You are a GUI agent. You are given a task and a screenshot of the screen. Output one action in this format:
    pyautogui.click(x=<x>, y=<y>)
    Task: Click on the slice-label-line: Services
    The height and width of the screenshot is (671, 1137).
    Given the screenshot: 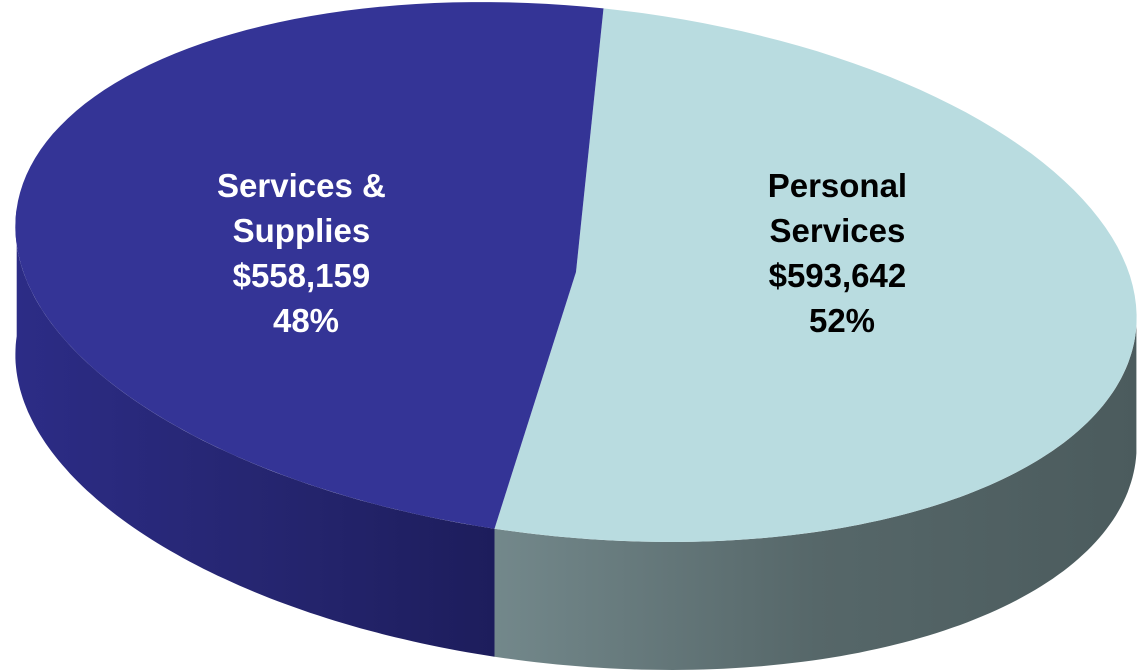 What is the action you would take?
    pyautogui.click(x=838, y=230)
    